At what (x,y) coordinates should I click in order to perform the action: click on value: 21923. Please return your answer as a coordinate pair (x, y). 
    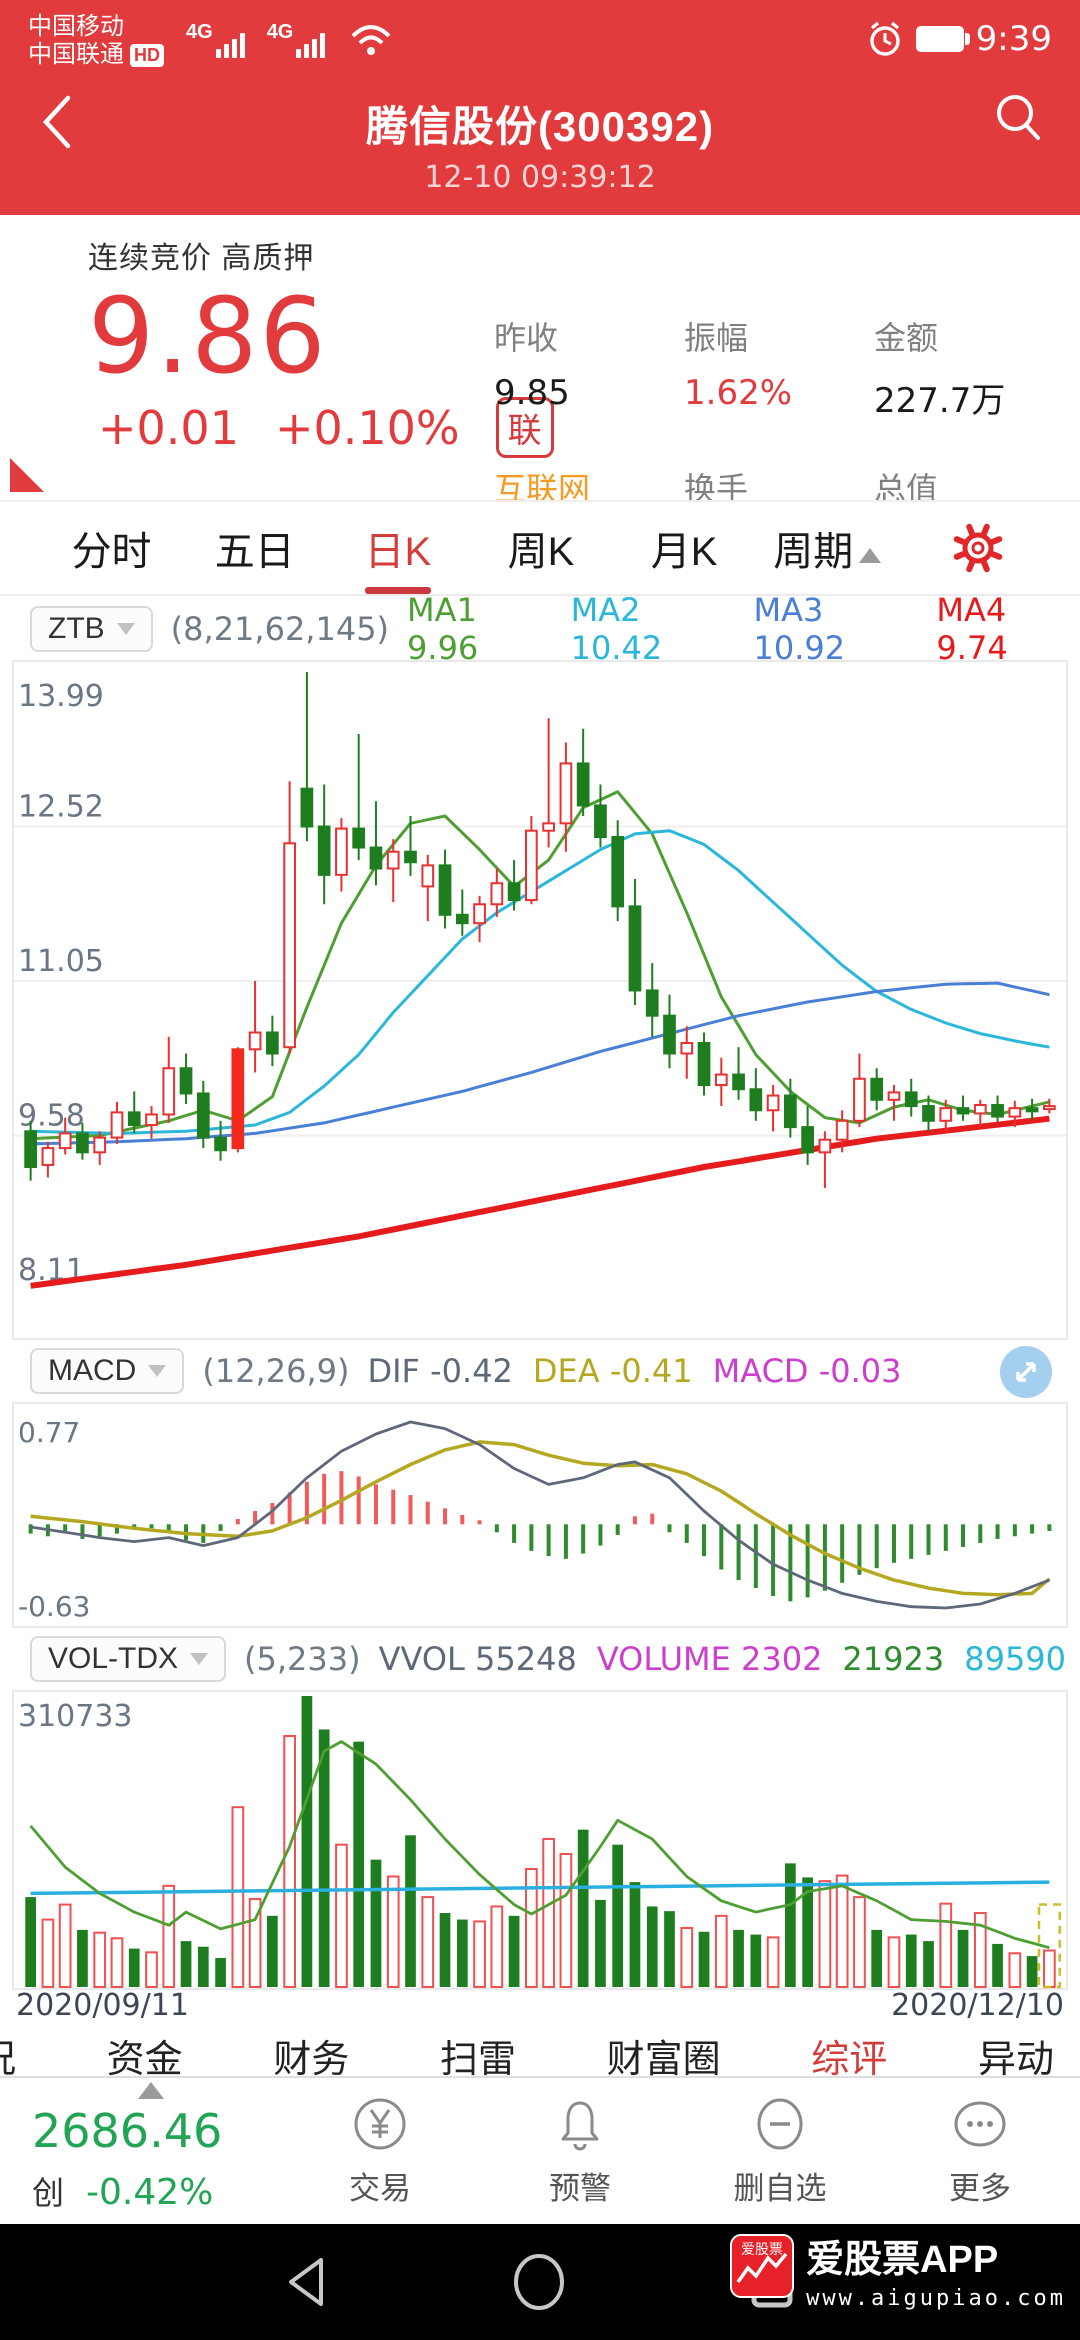
    Looking at the image, I should click on (893, 1659).